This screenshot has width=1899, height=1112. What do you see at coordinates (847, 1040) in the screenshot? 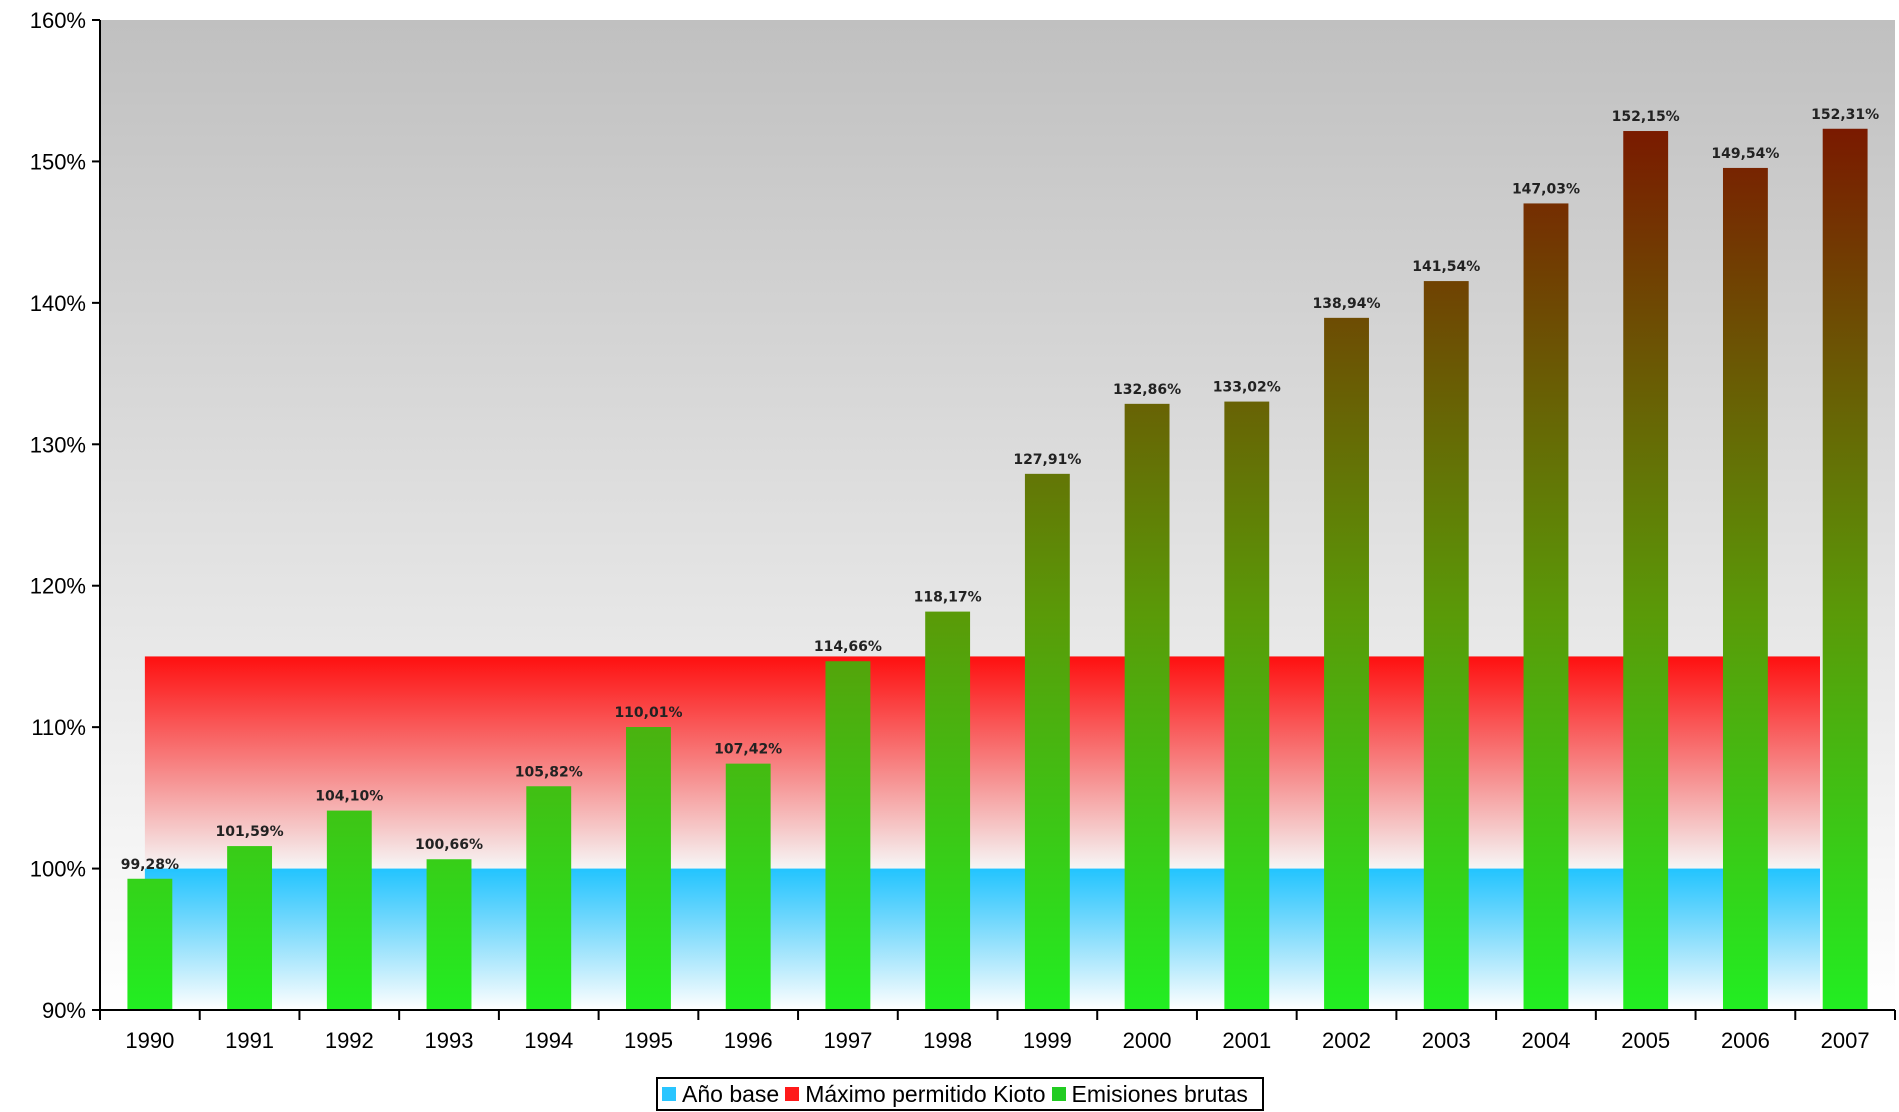
I see `x-tick-label-1997: 1997` at bounding box center [847, 1040].